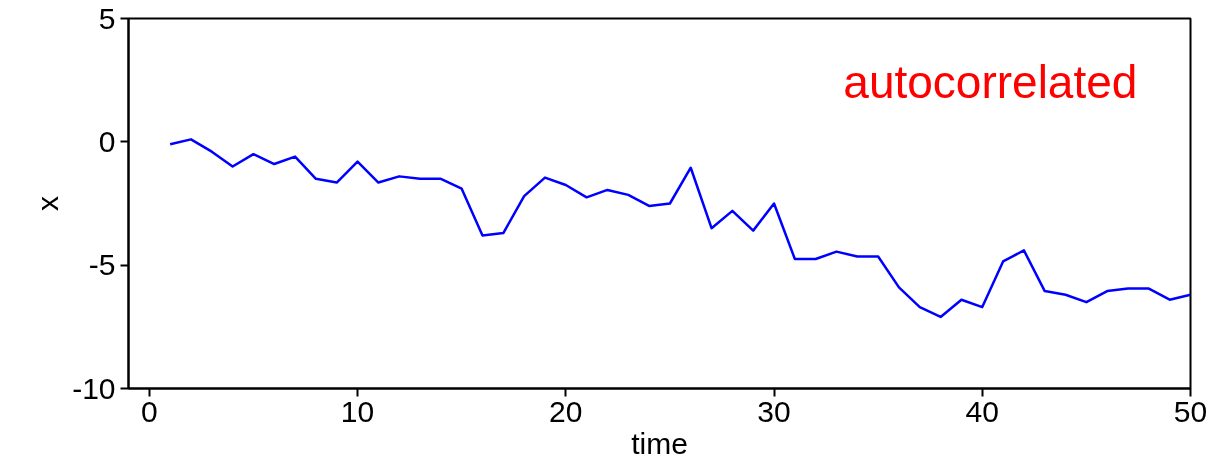  I want to click on x-tick-label: 50, so click(1190, 411).